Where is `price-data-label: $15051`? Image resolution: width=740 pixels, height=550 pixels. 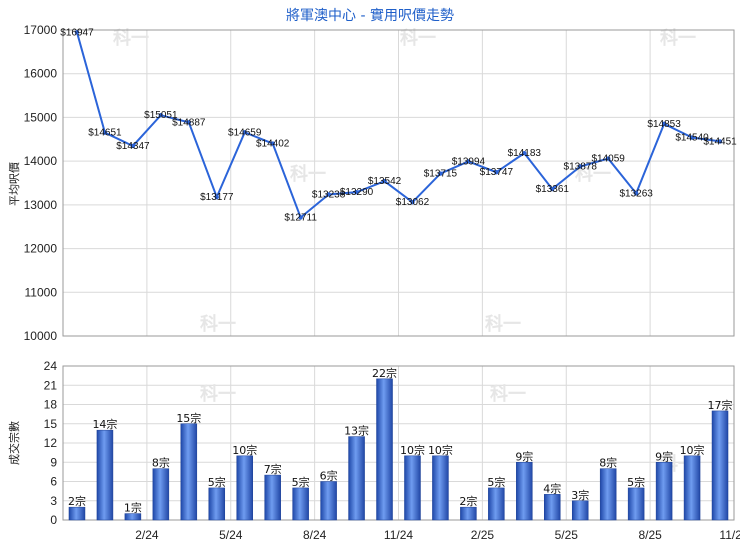 price-data-label: $15051 is located at coordinates (161, 115).